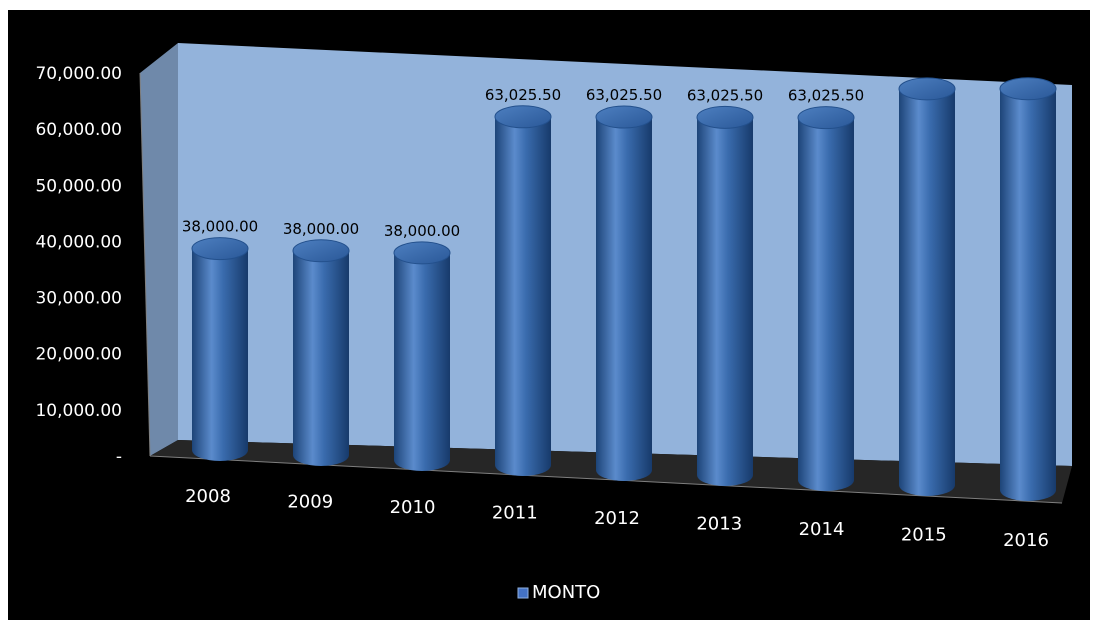  Describe the element at coordinates (145, 264) in the screenshot. I see `y-axis-line` at that location.